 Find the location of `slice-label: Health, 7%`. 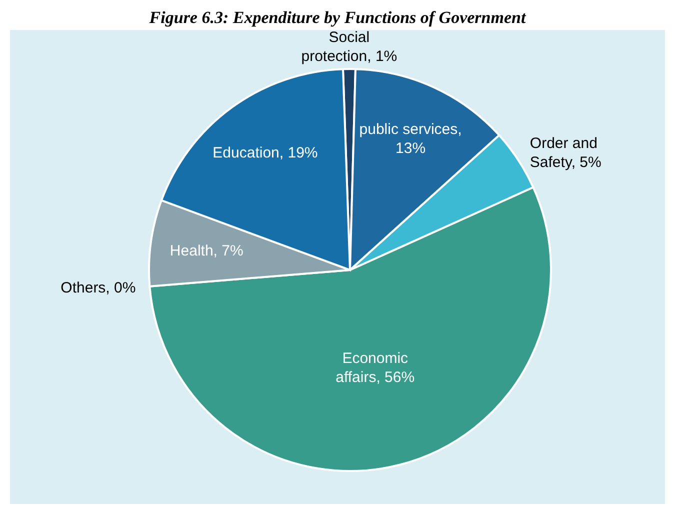

slice-label: Health, 7% is located at coordinates (207, 251).